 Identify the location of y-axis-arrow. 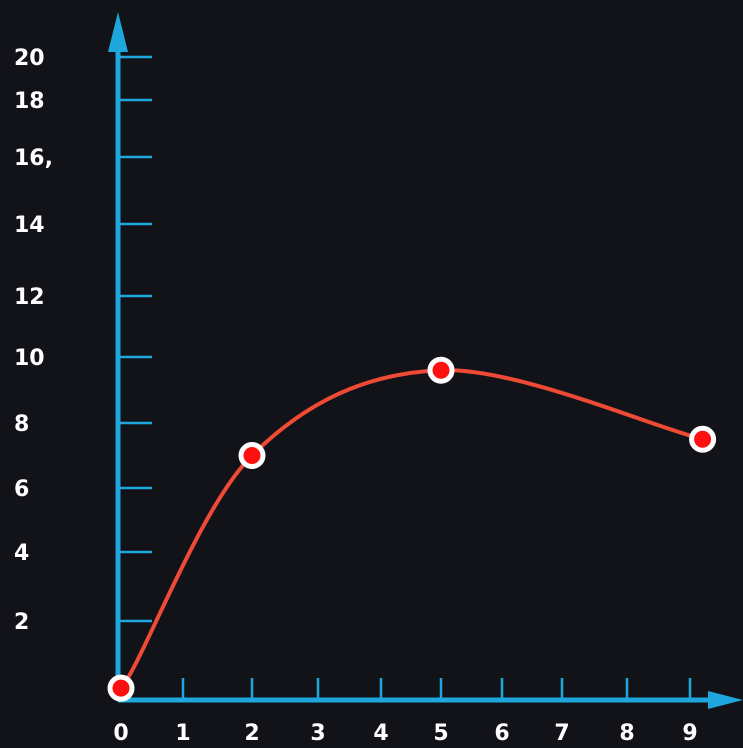
(118, 32).